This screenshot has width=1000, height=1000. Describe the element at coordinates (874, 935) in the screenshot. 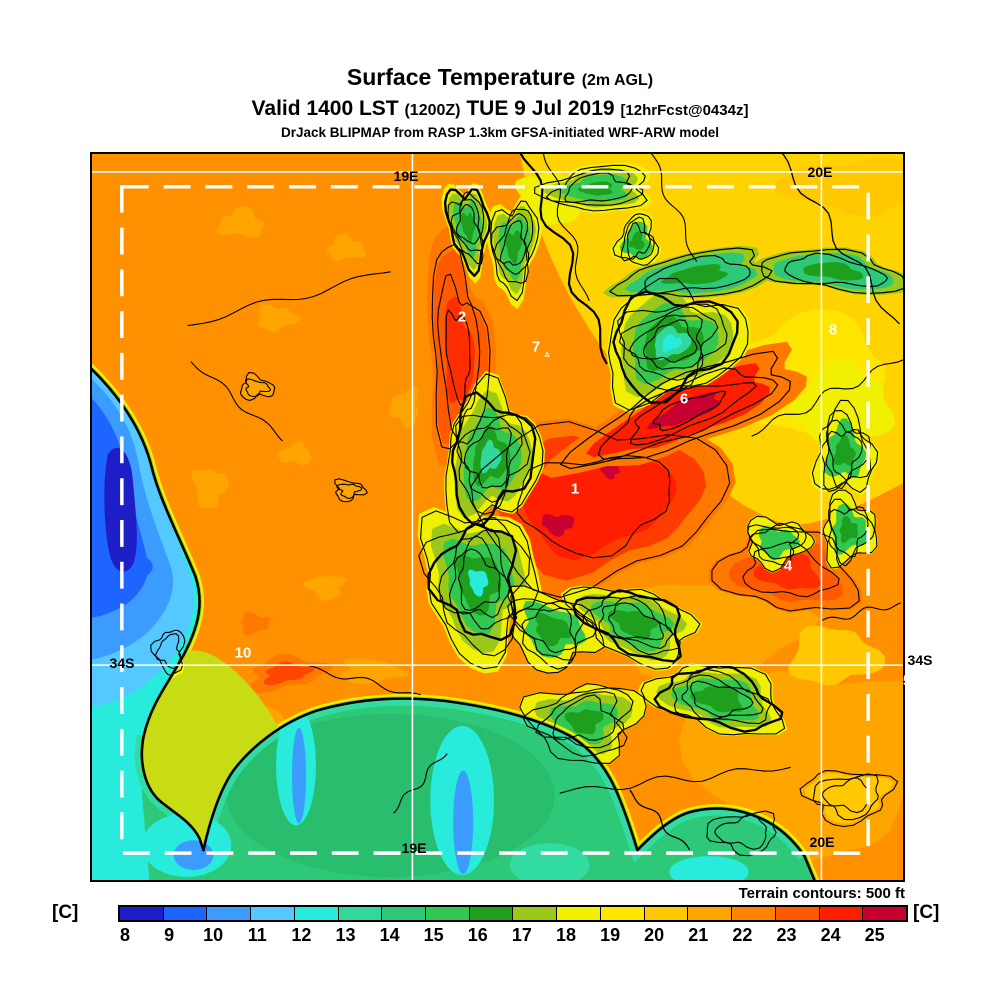

I see `colorbar-tick: 25` at that location.